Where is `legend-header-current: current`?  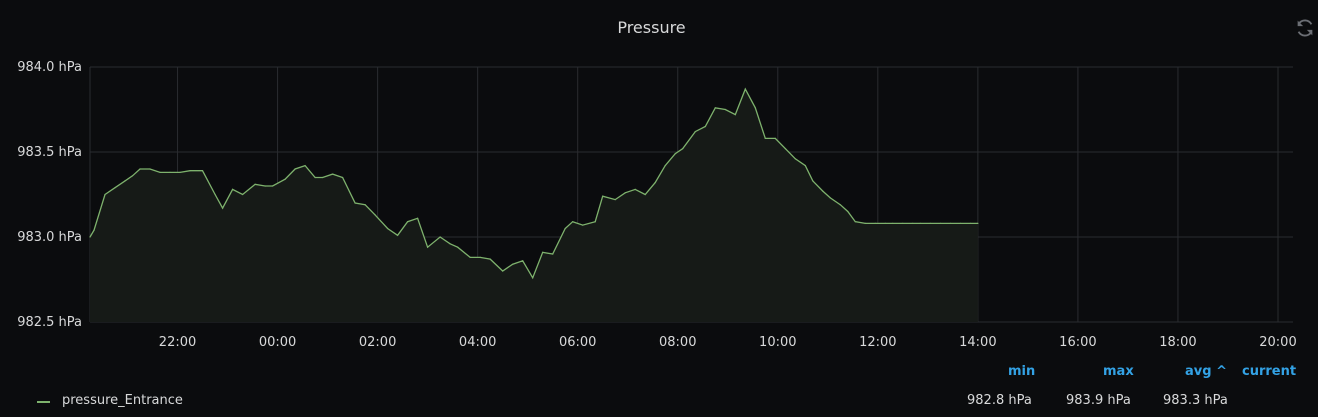 legend-header-current: current is located at coordinates (1269, 371).